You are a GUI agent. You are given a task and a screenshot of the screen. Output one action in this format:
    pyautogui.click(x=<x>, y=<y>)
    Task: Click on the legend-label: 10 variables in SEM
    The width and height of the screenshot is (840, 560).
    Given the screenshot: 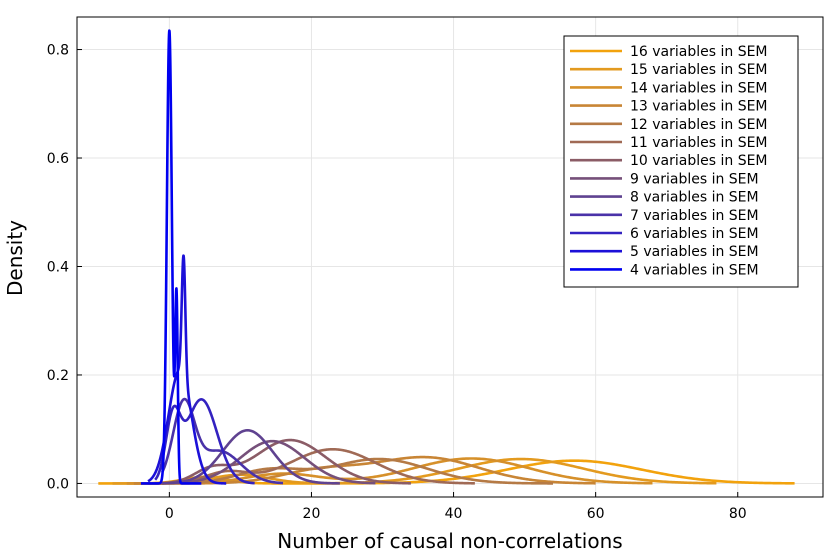 What is the action you would take?
    pyautogui.click(x=699, y=161)
    